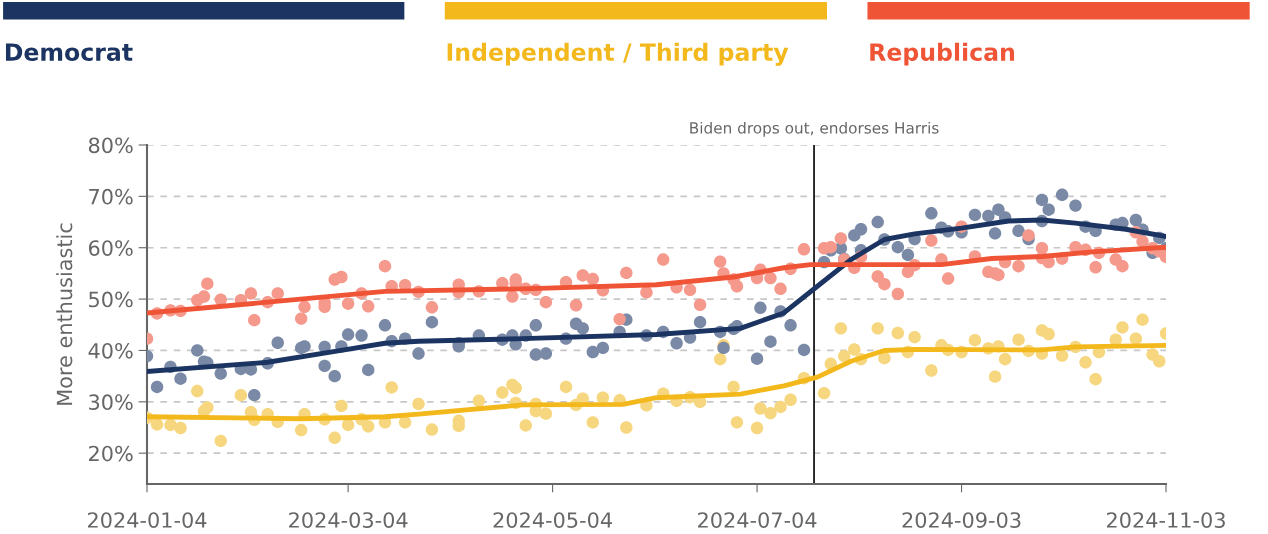 This screenshot has width=1268, height=534. Describe the element at coordinates (942, 54) in the screenshot. I see `text: Republican` at that location.